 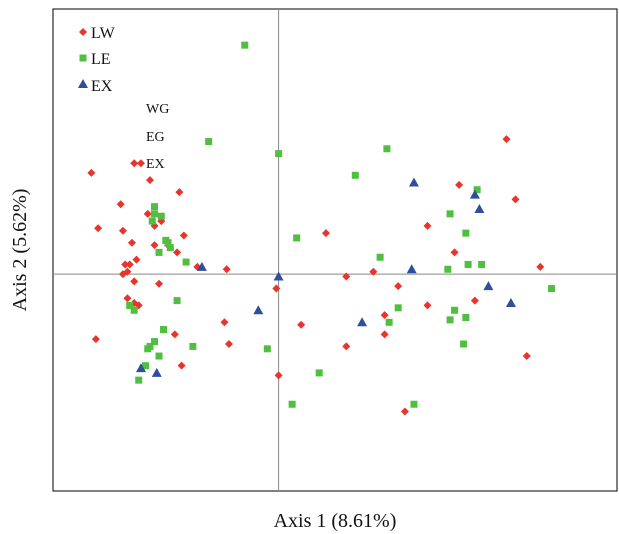 I want to click on annotation-labels: WG EG EX, so click(x=157, y=137).